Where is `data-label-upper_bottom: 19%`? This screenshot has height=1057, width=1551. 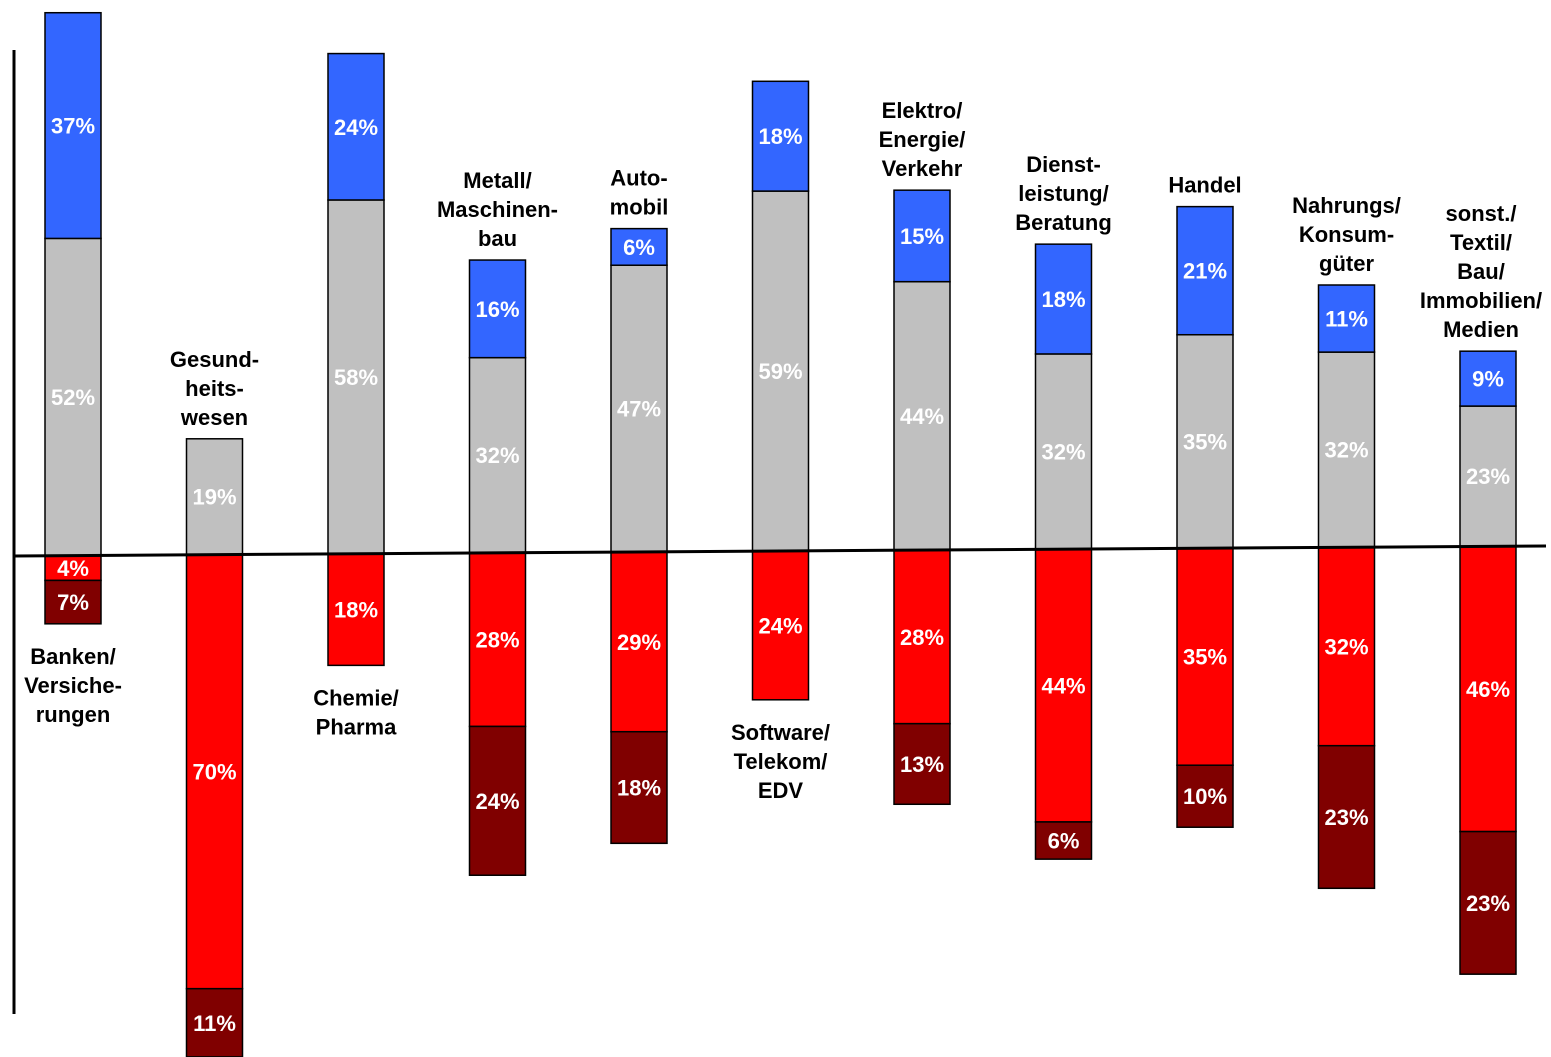 data-label-upper_bottom: 19% is located at coordinates (214, 497).